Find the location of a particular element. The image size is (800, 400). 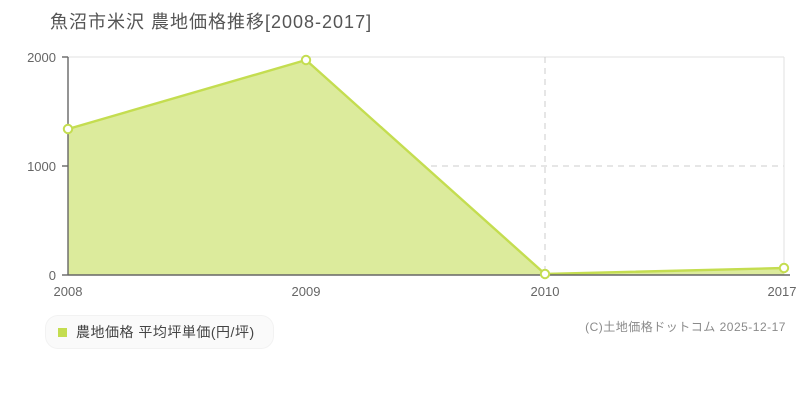

data-point-2009 is located at coordinates (306, 60).